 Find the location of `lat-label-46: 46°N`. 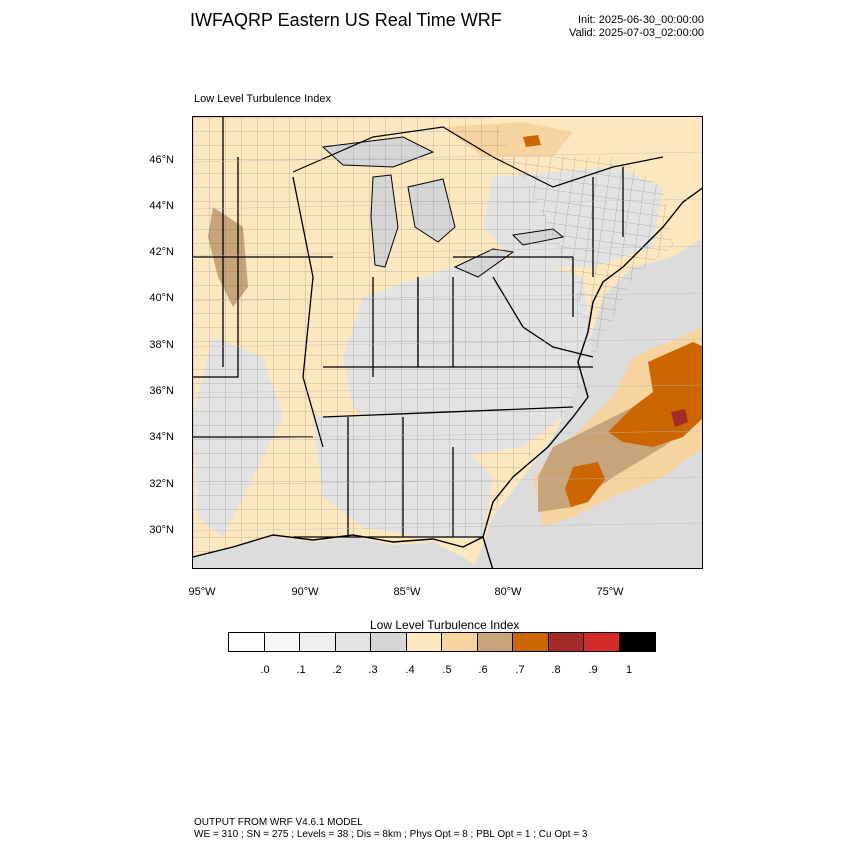

lat-label-46: 46°N is located at coordinates (161, 160).